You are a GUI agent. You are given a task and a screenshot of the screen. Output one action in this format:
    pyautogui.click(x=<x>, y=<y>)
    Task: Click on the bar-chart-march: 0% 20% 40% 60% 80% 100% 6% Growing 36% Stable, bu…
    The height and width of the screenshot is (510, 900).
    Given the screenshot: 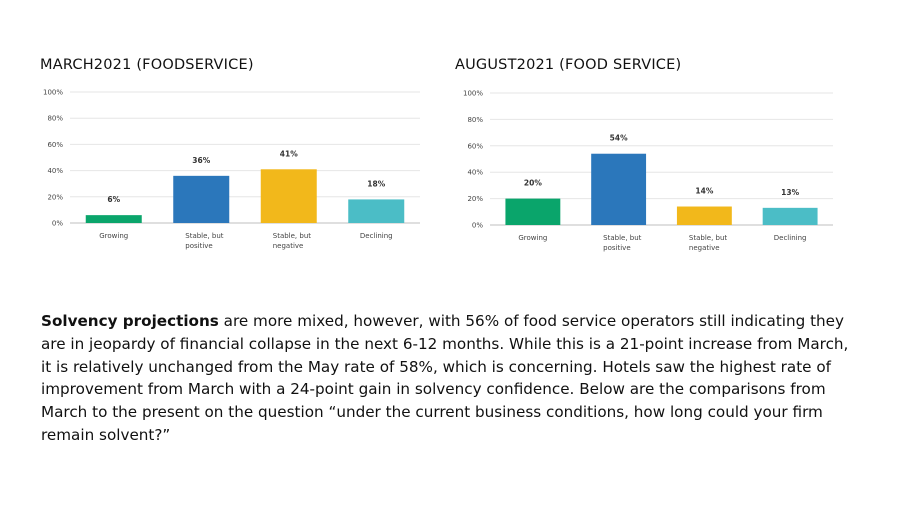 What is the action you would take?
    pyautogui.click(x=231, y=169)
    